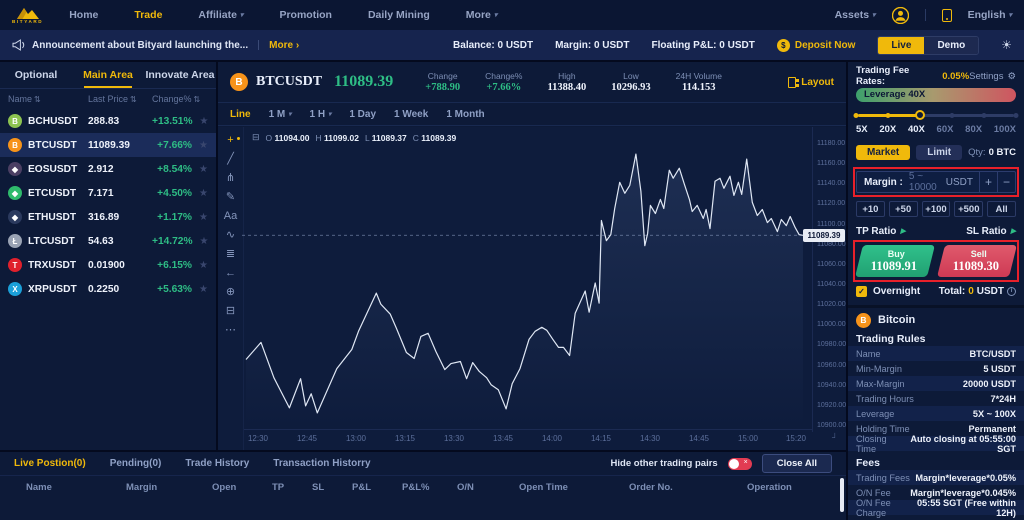 This screenshot has width=1024, height=520. What do you see at coordinates (815, 45) in the screenshot?
I see `deposit-now-button: $ Deposit Now` at bounding box center [815, 45].